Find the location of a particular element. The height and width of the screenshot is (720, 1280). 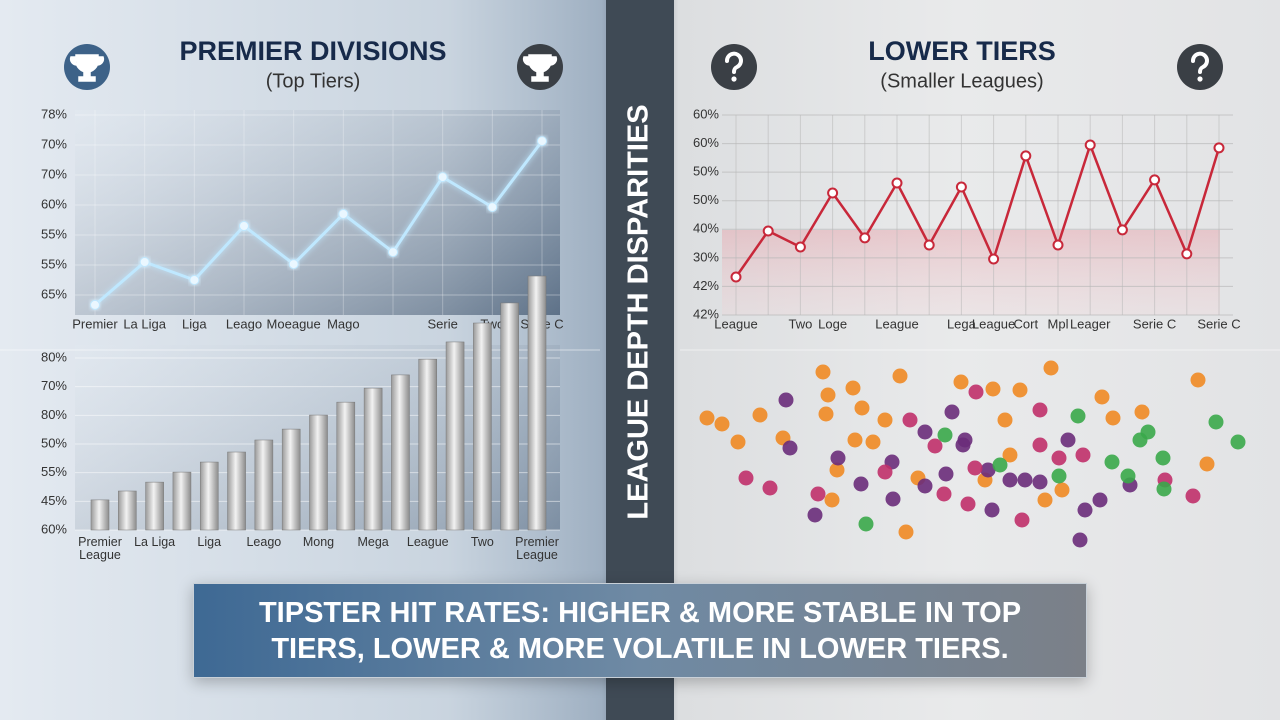

x-tick-label: Cort is located at coordinates (1026, 323).